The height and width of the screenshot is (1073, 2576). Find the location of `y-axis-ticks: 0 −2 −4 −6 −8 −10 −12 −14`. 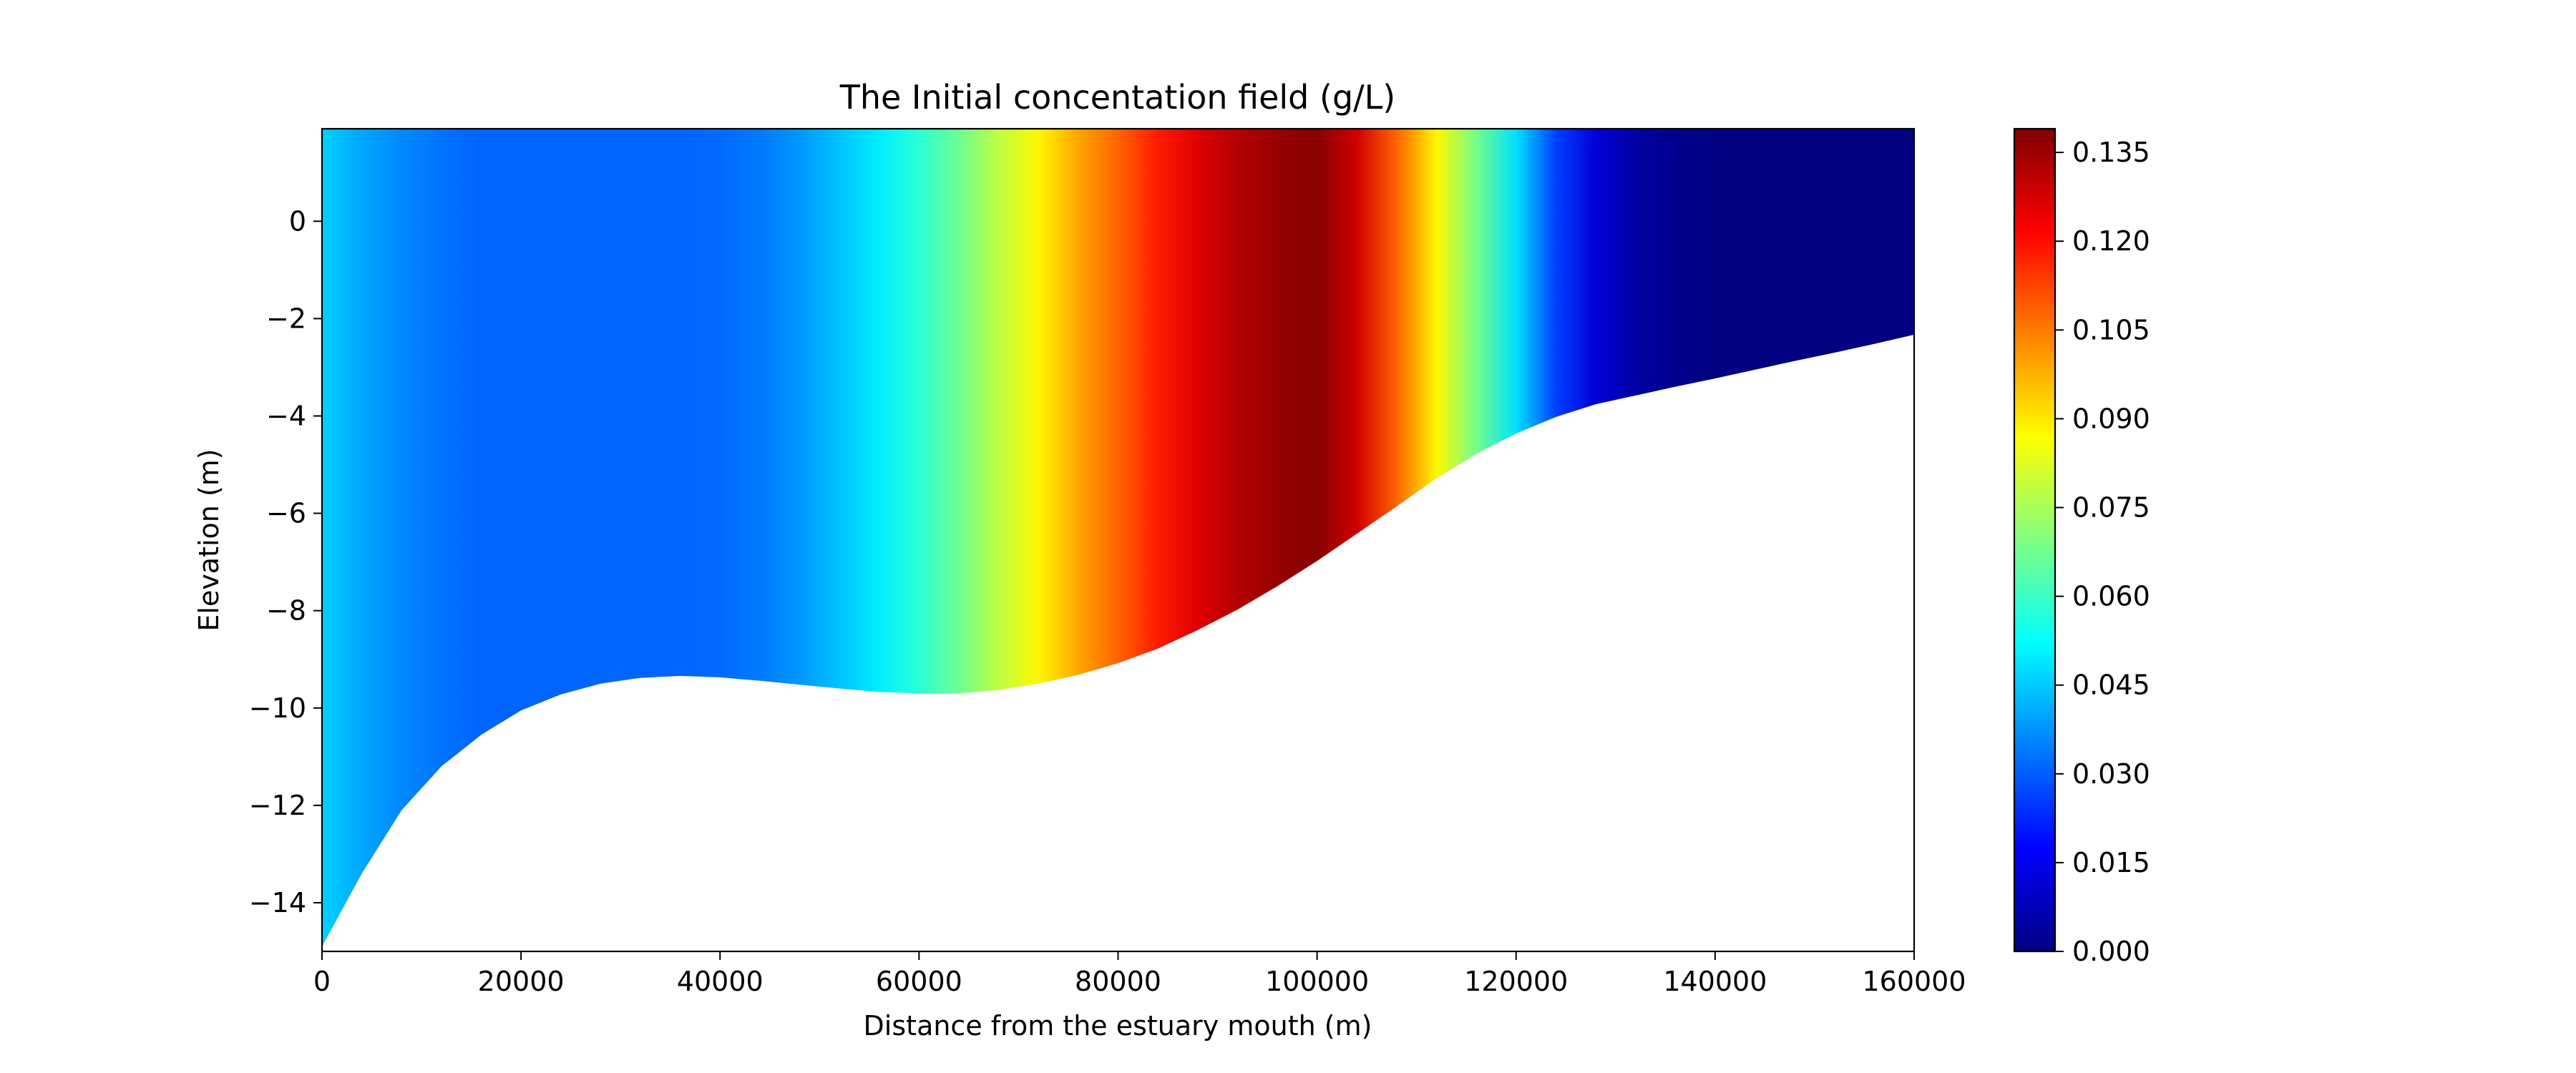

y-axis-ticks: 0 −2 −4 −6 −8 −10 −12 −14 is located at coordinates (285, 561).